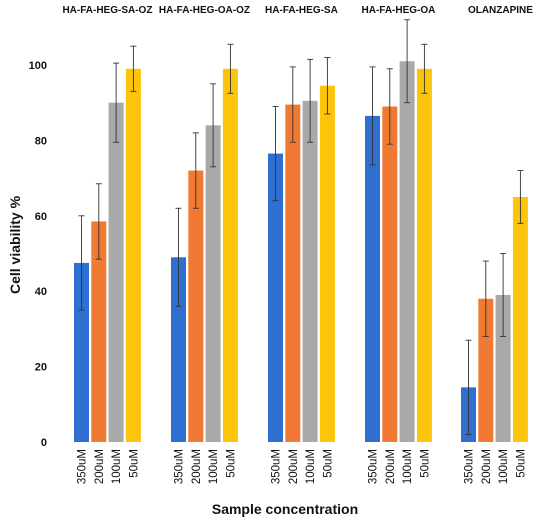 Image resolution: width=550 pixels, height=523 pixels. I want to click on y-axis-title: Cell viability %, so click(15, 244).